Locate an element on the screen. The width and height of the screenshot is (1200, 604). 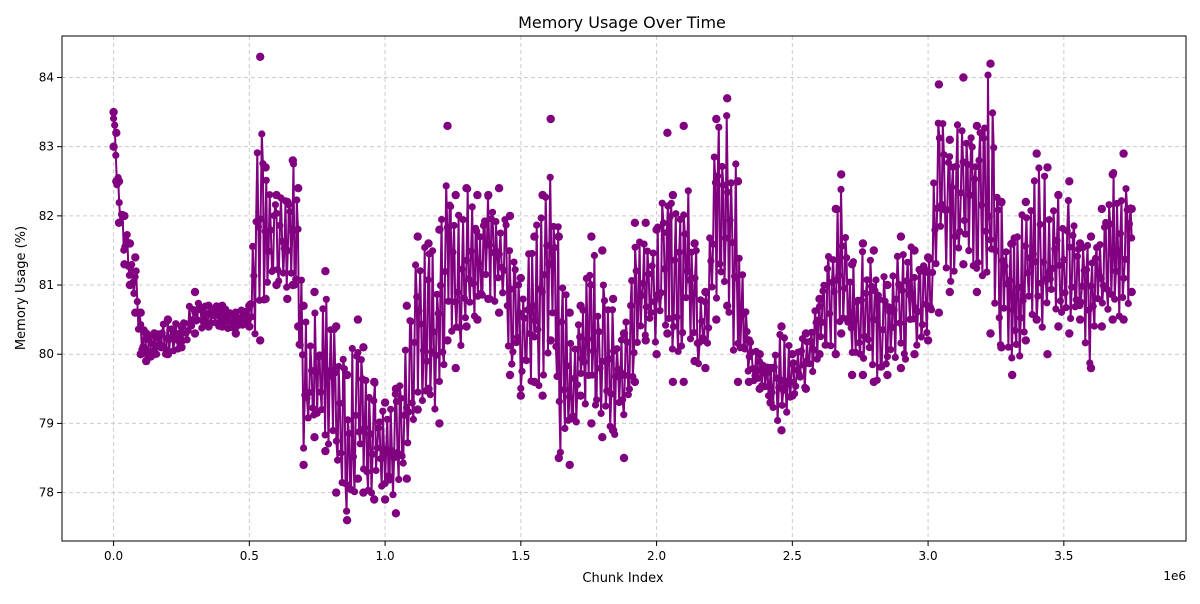
y-tick-label: 83 is located at coordinates (46, 147).